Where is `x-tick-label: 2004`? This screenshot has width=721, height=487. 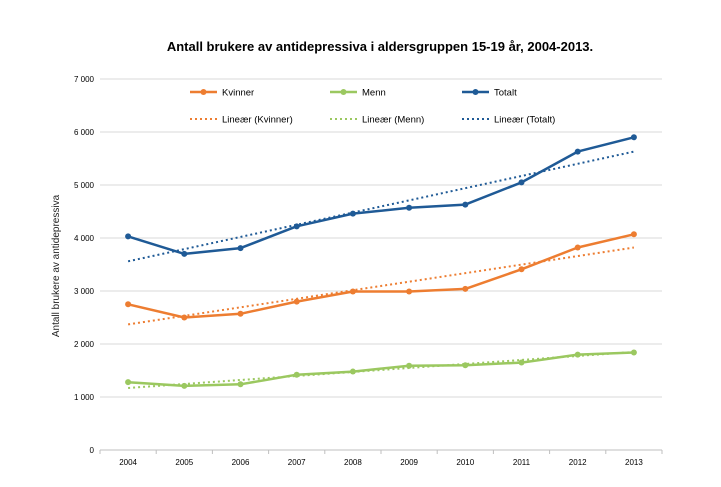 x-tick-label: 2004 is located at coordinates (128, 462).